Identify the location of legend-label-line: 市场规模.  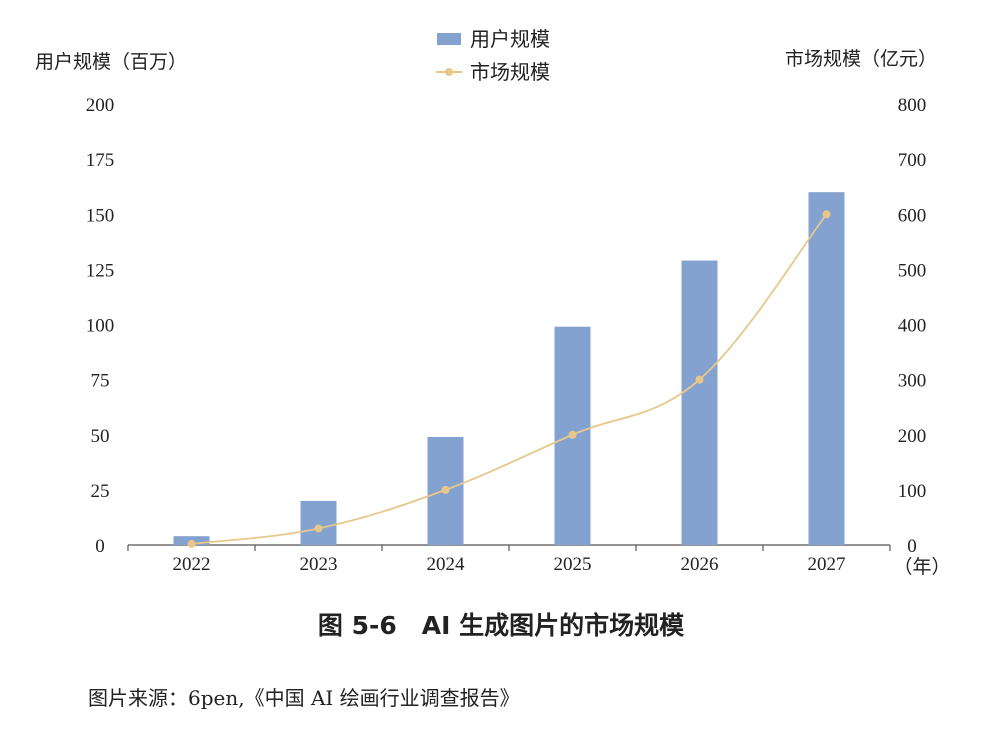
(510, 72).